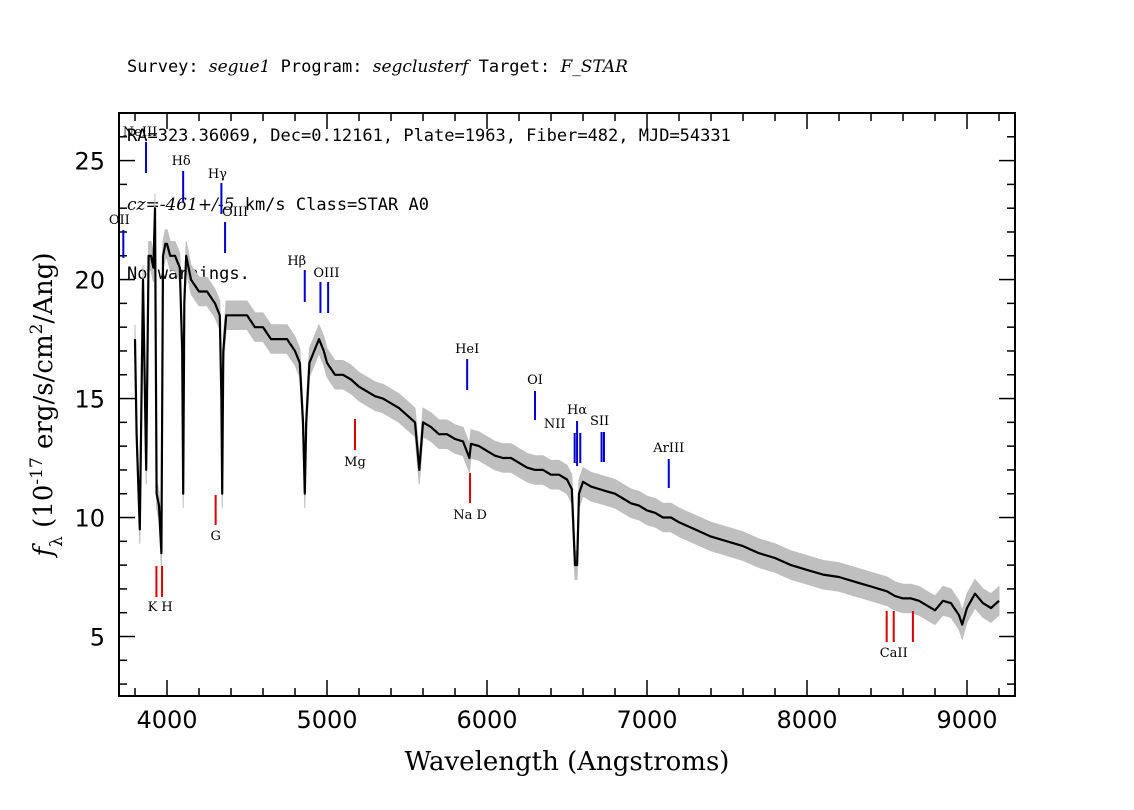 This screenshot has height=810, width=1134. Describe the element at coordinates (806, 720) in the screenshot. I see `x-tick-label: 8000` at that location.